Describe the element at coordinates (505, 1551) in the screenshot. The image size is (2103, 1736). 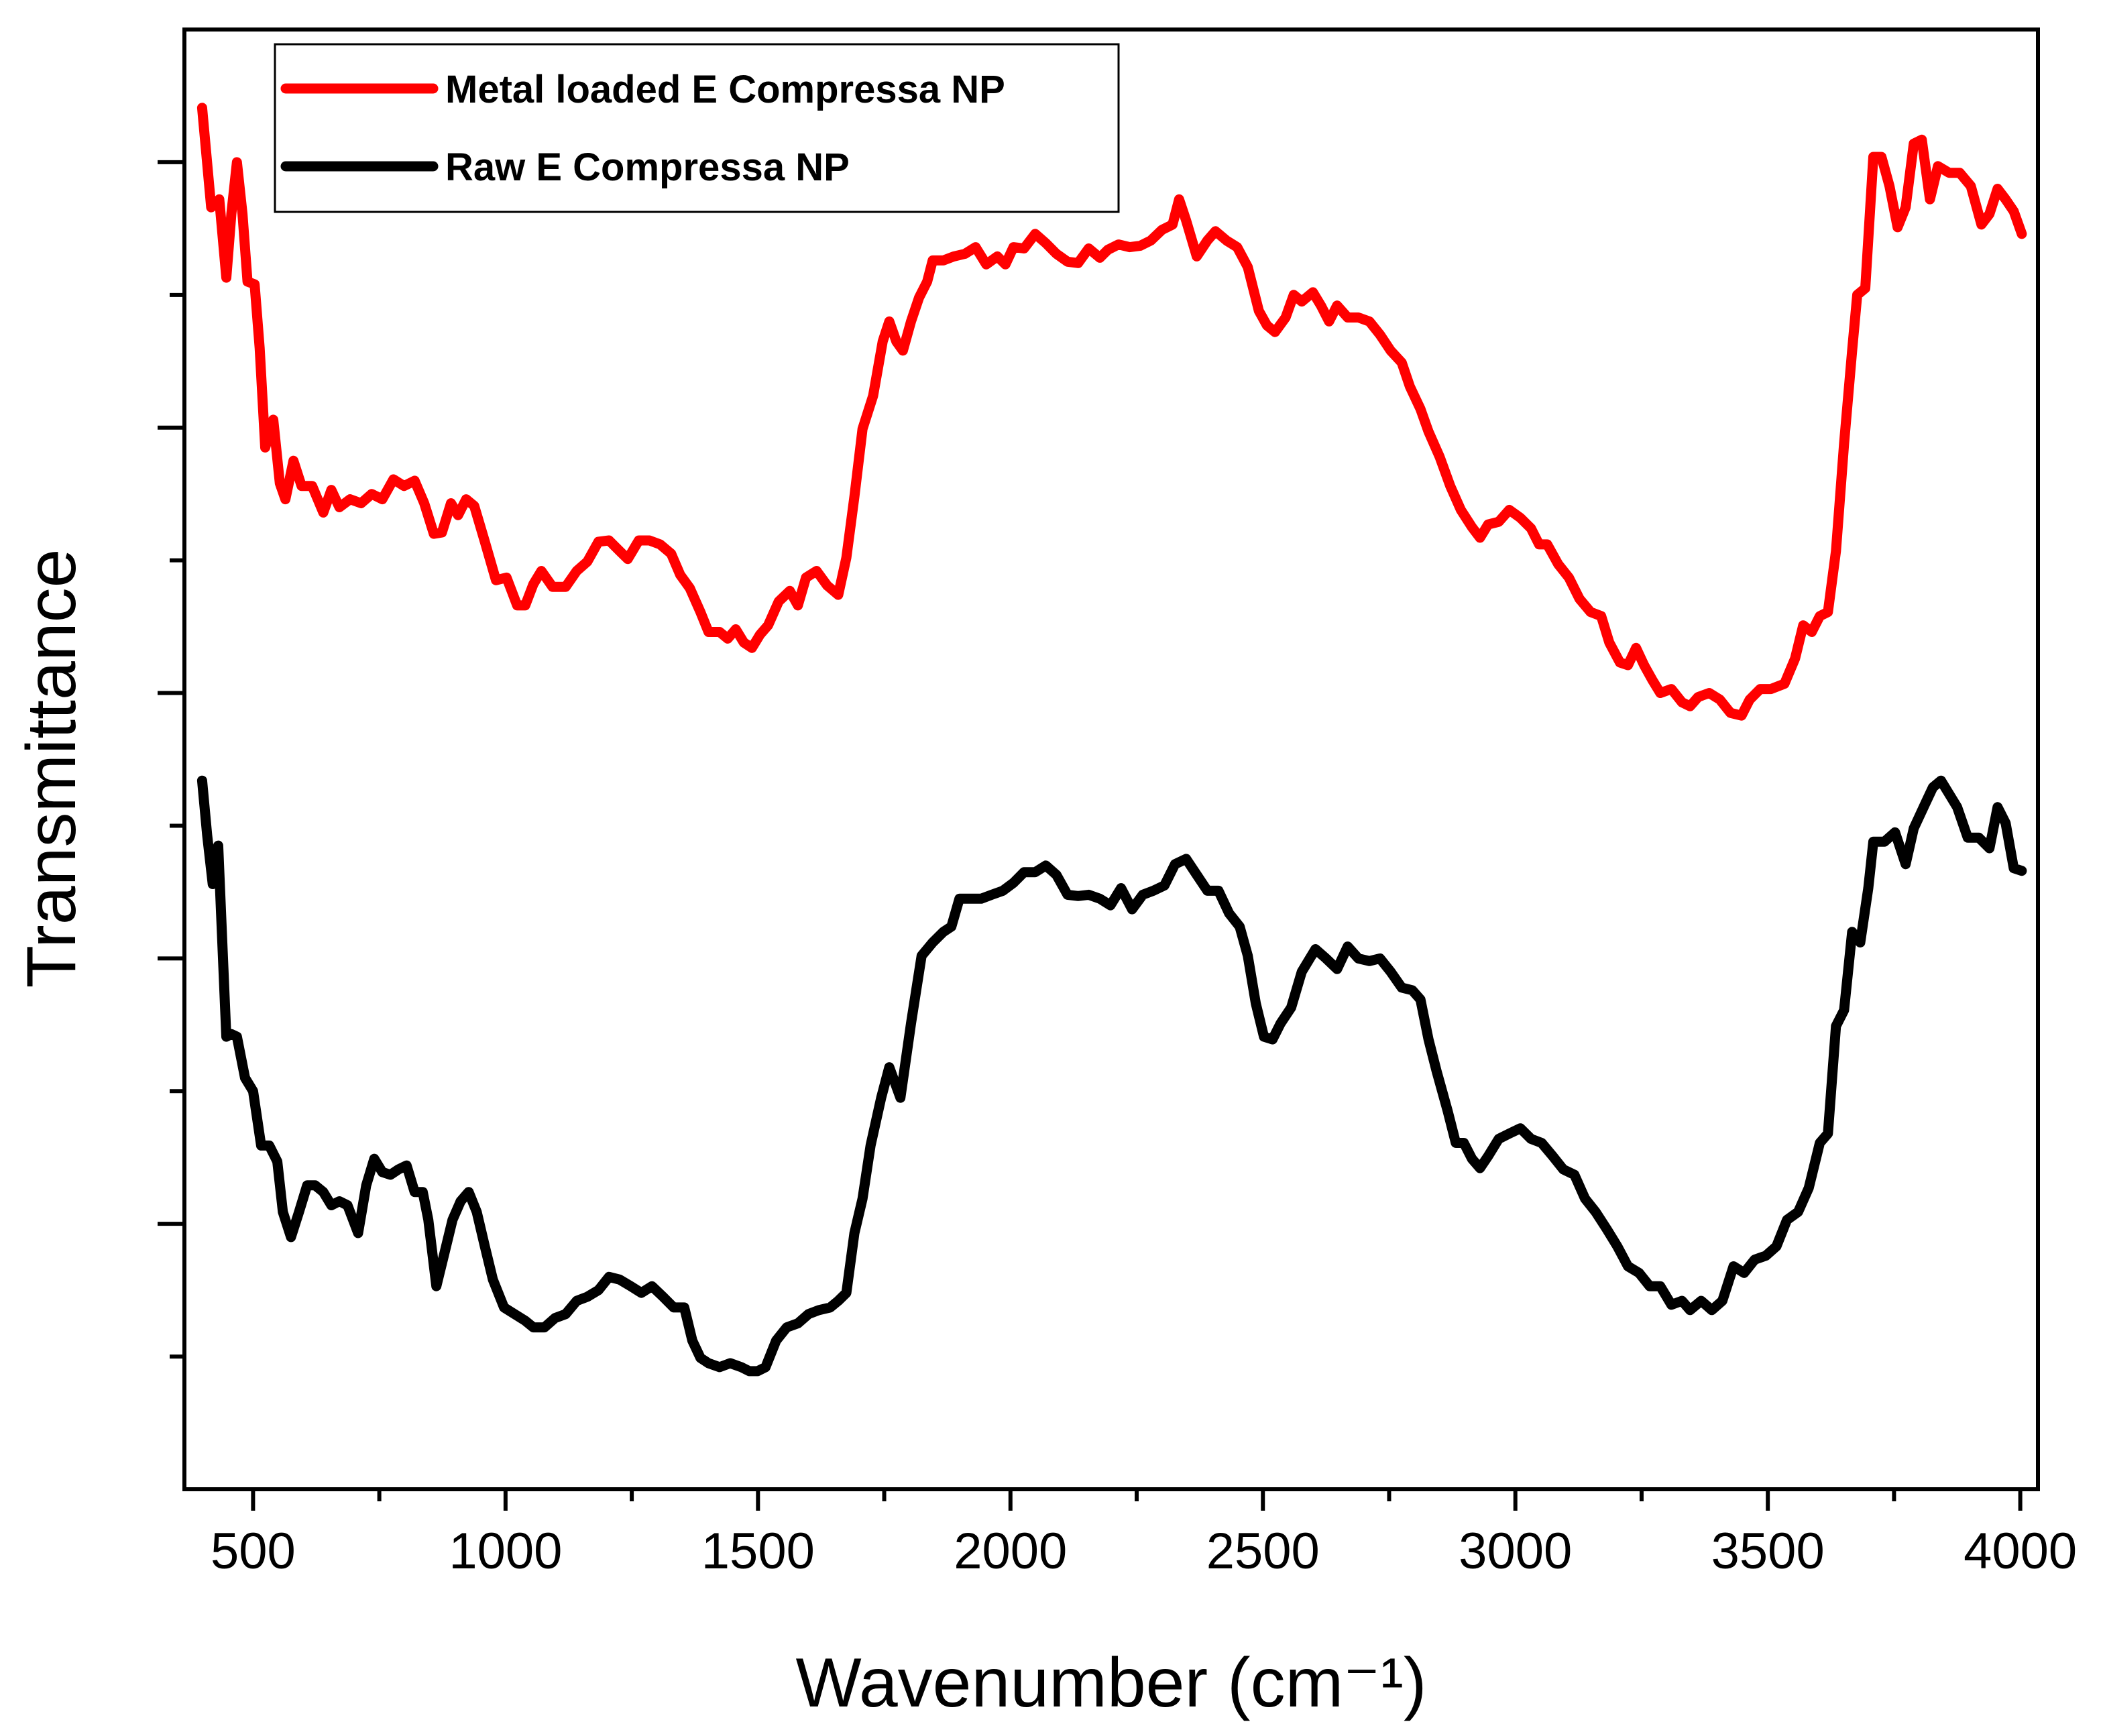
I see `x-tick-label: 1000` at that location.